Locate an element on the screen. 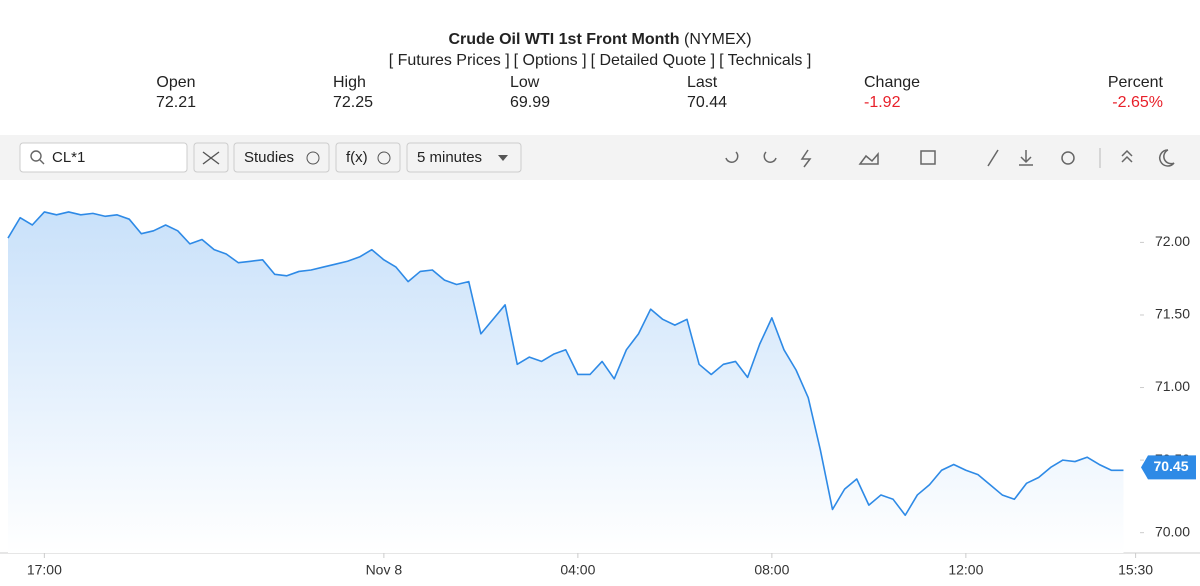  quote-label: High is located at coordinates (349, 82).